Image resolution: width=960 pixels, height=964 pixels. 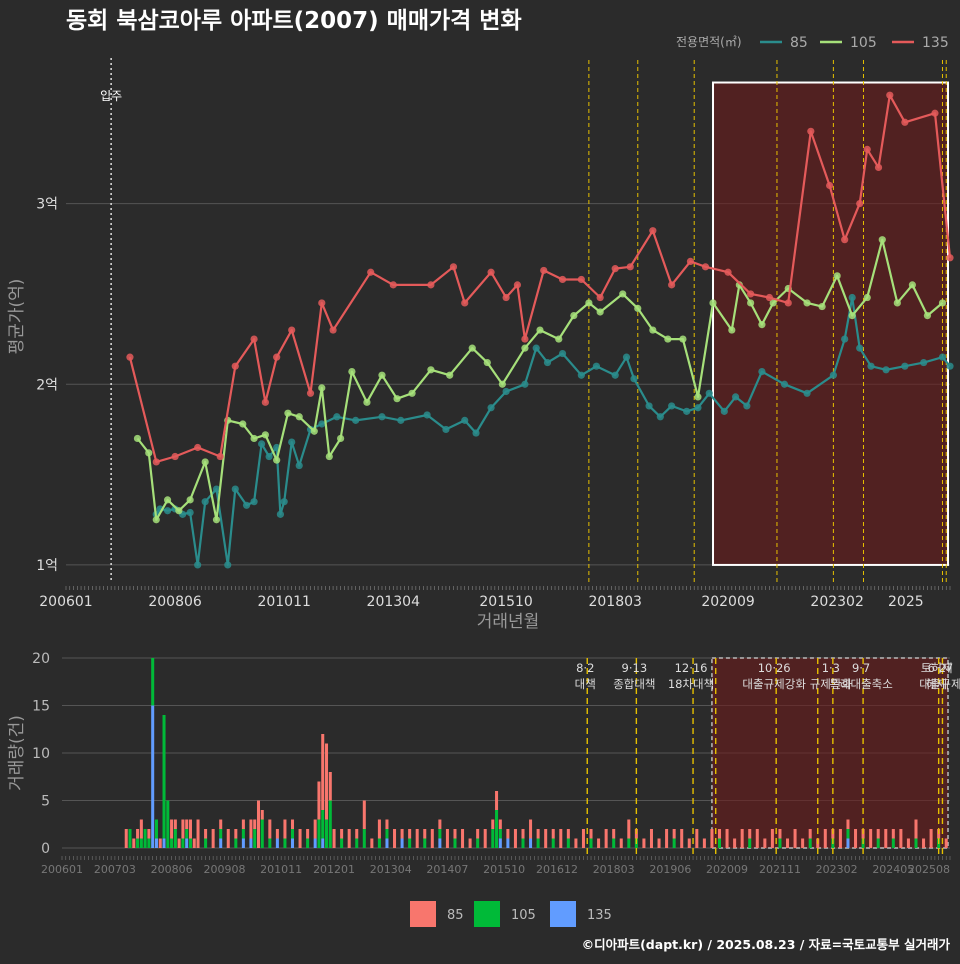 What do you see at coordinates (455, 915) in the screenshot?
I see `vol-legend-label-85: 85` at bounding box center [455, 915].